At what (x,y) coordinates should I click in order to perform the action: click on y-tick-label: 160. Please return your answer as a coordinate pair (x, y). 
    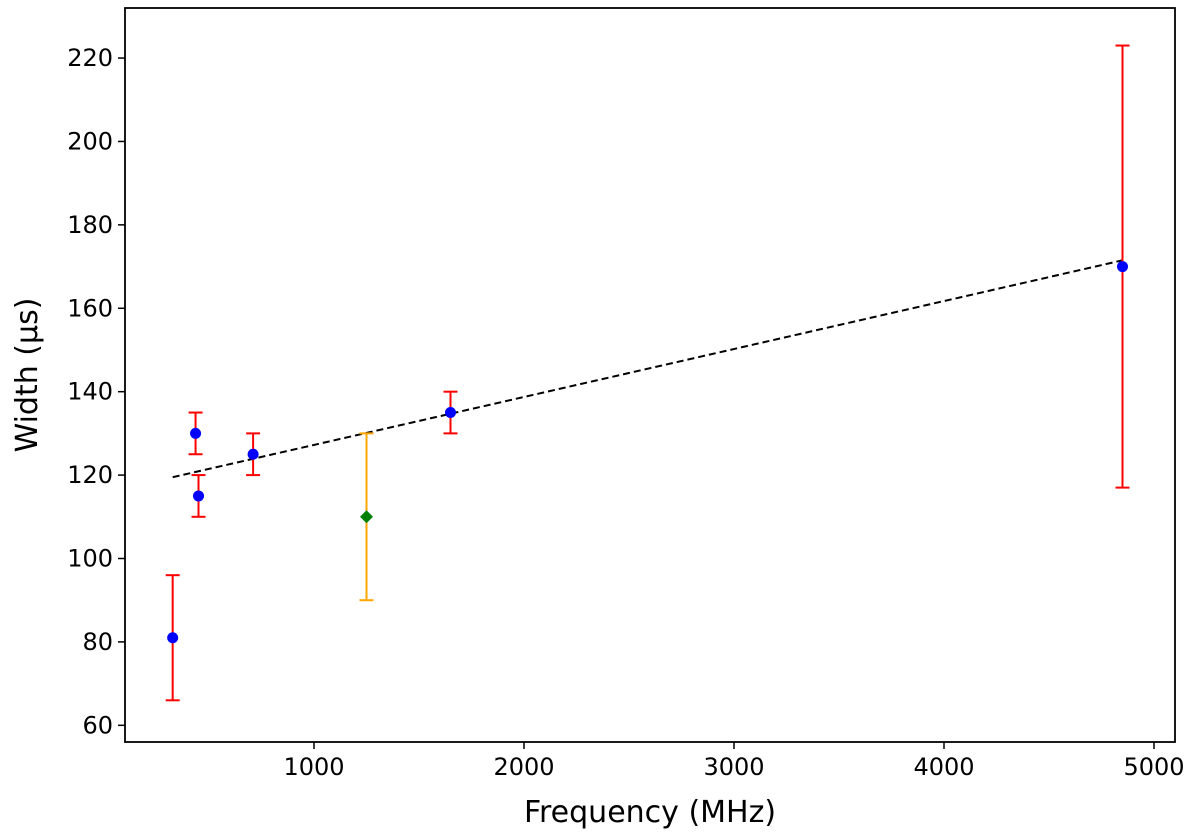
    Looking at the image, I should click on (90, 308).